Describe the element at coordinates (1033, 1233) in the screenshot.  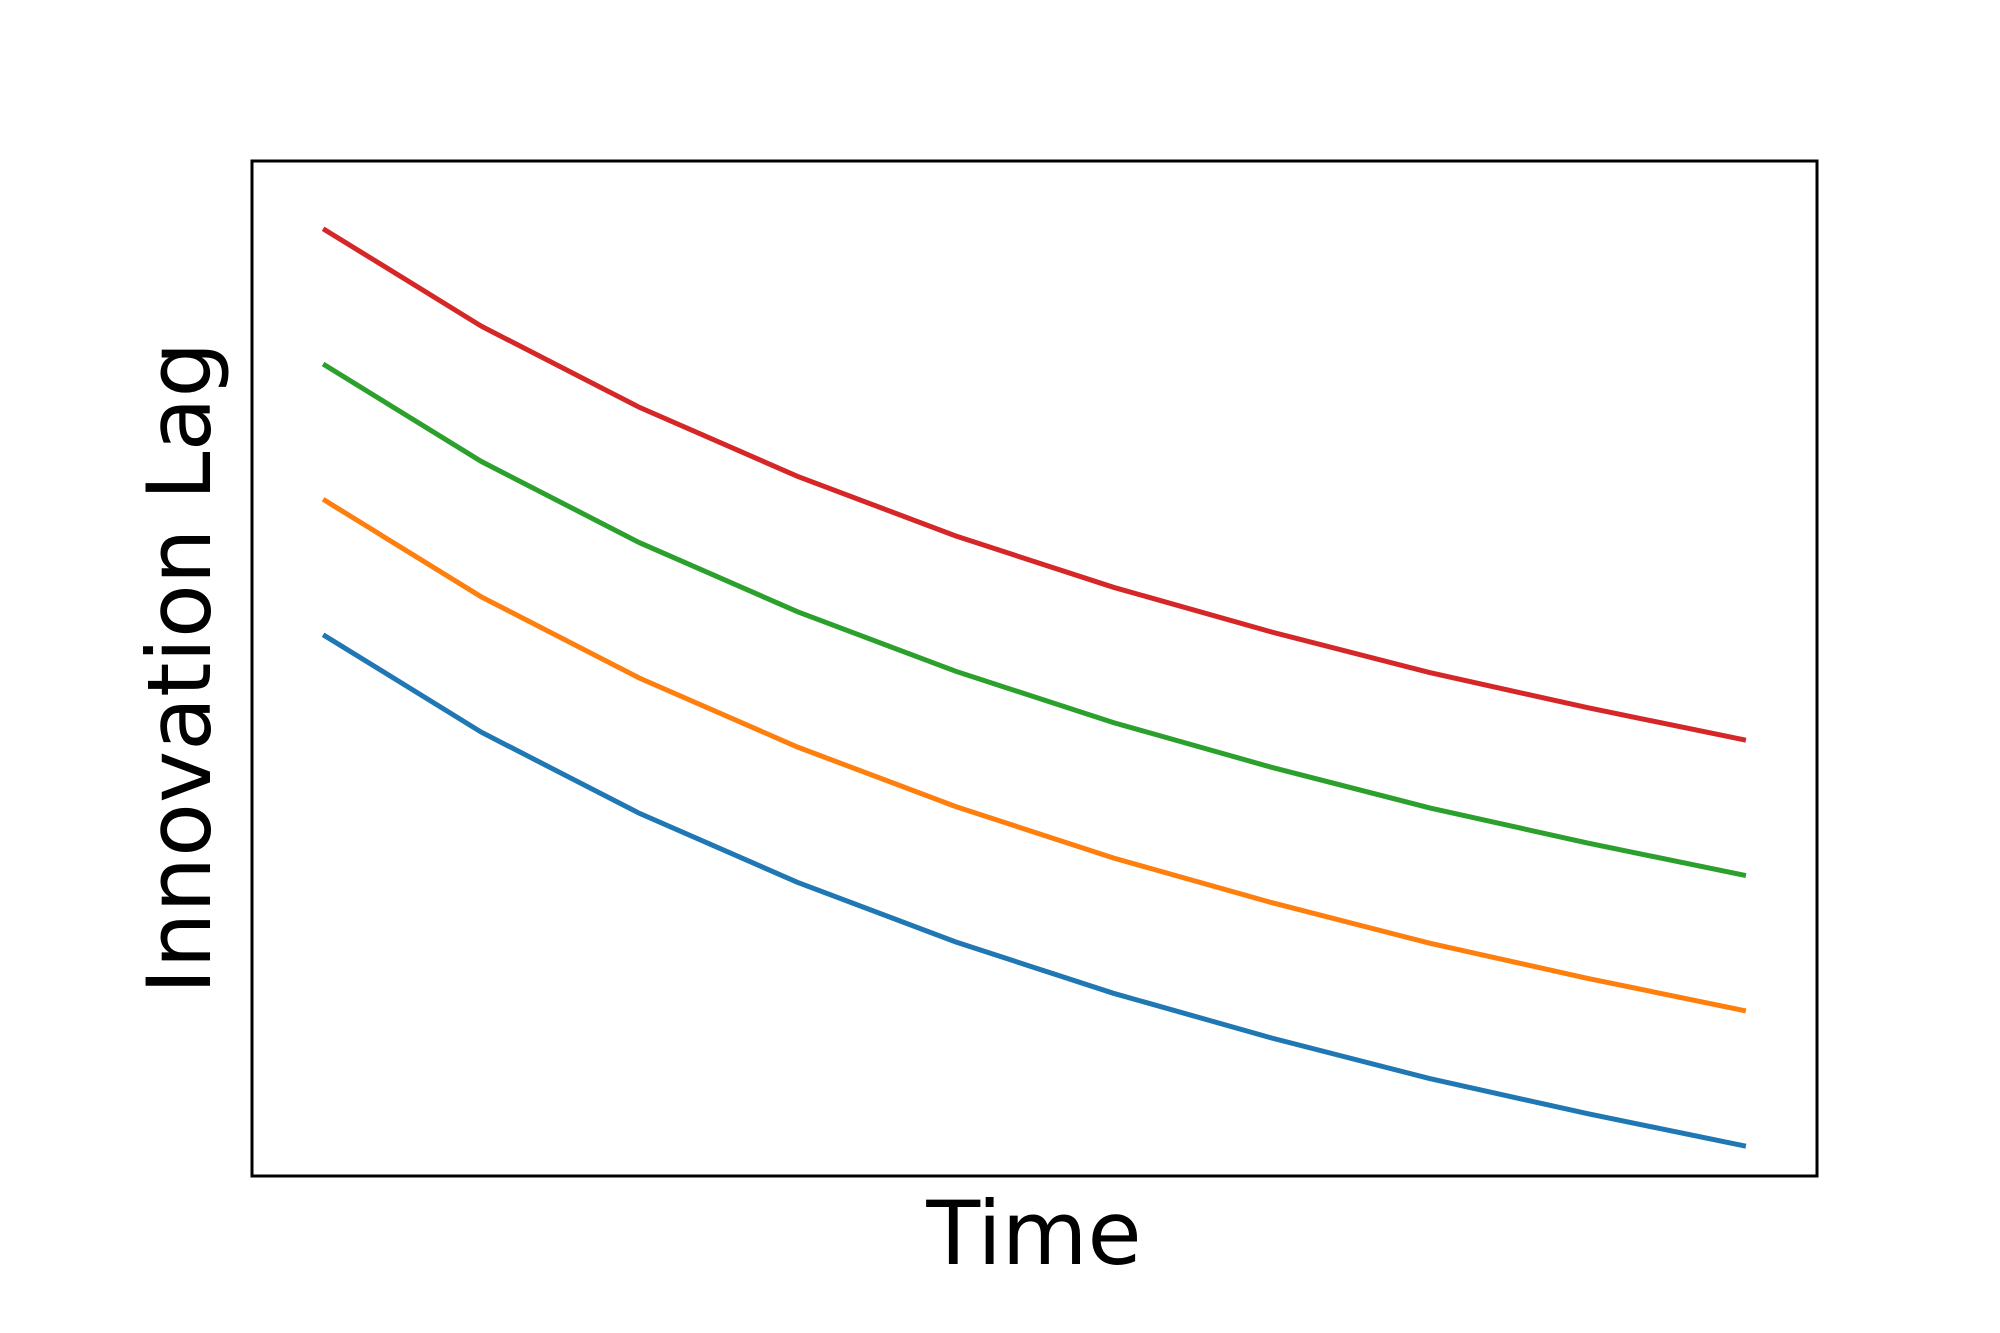
I see `x-axis-label: Time` at that location.